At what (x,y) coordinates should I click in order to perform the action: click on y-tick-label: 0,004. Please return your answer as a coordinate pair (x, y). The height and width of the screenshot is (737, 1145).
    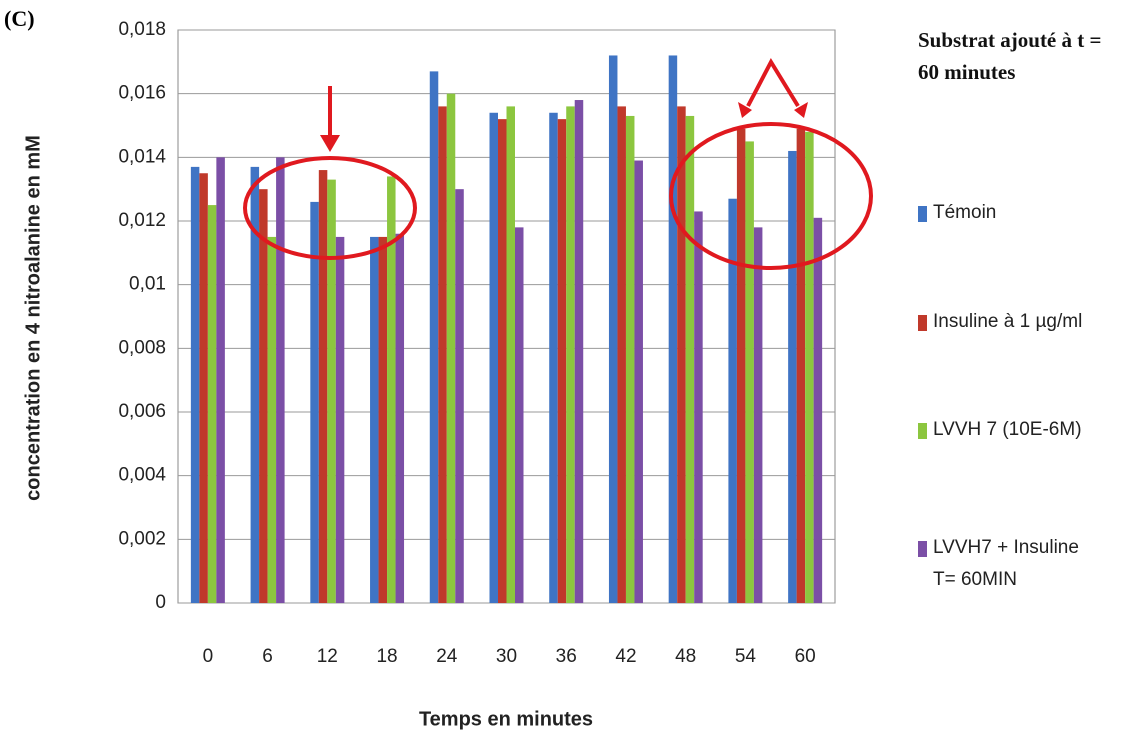
    Looking at the image, I should click on (142, 475).